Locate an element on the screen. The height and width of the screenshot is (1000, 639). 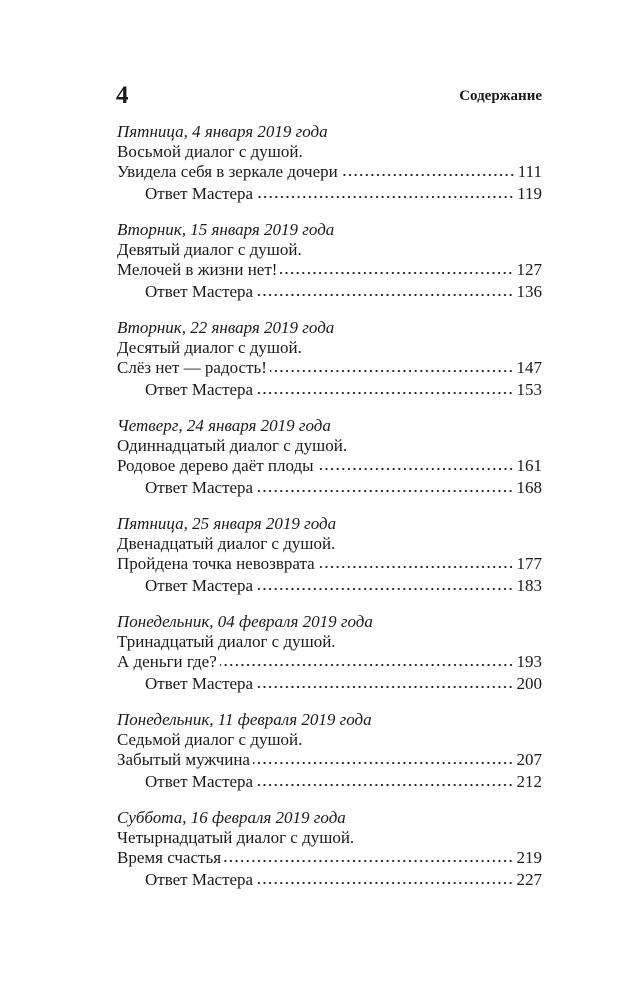
answer-page: 183 is located at coordinates (529, 585).